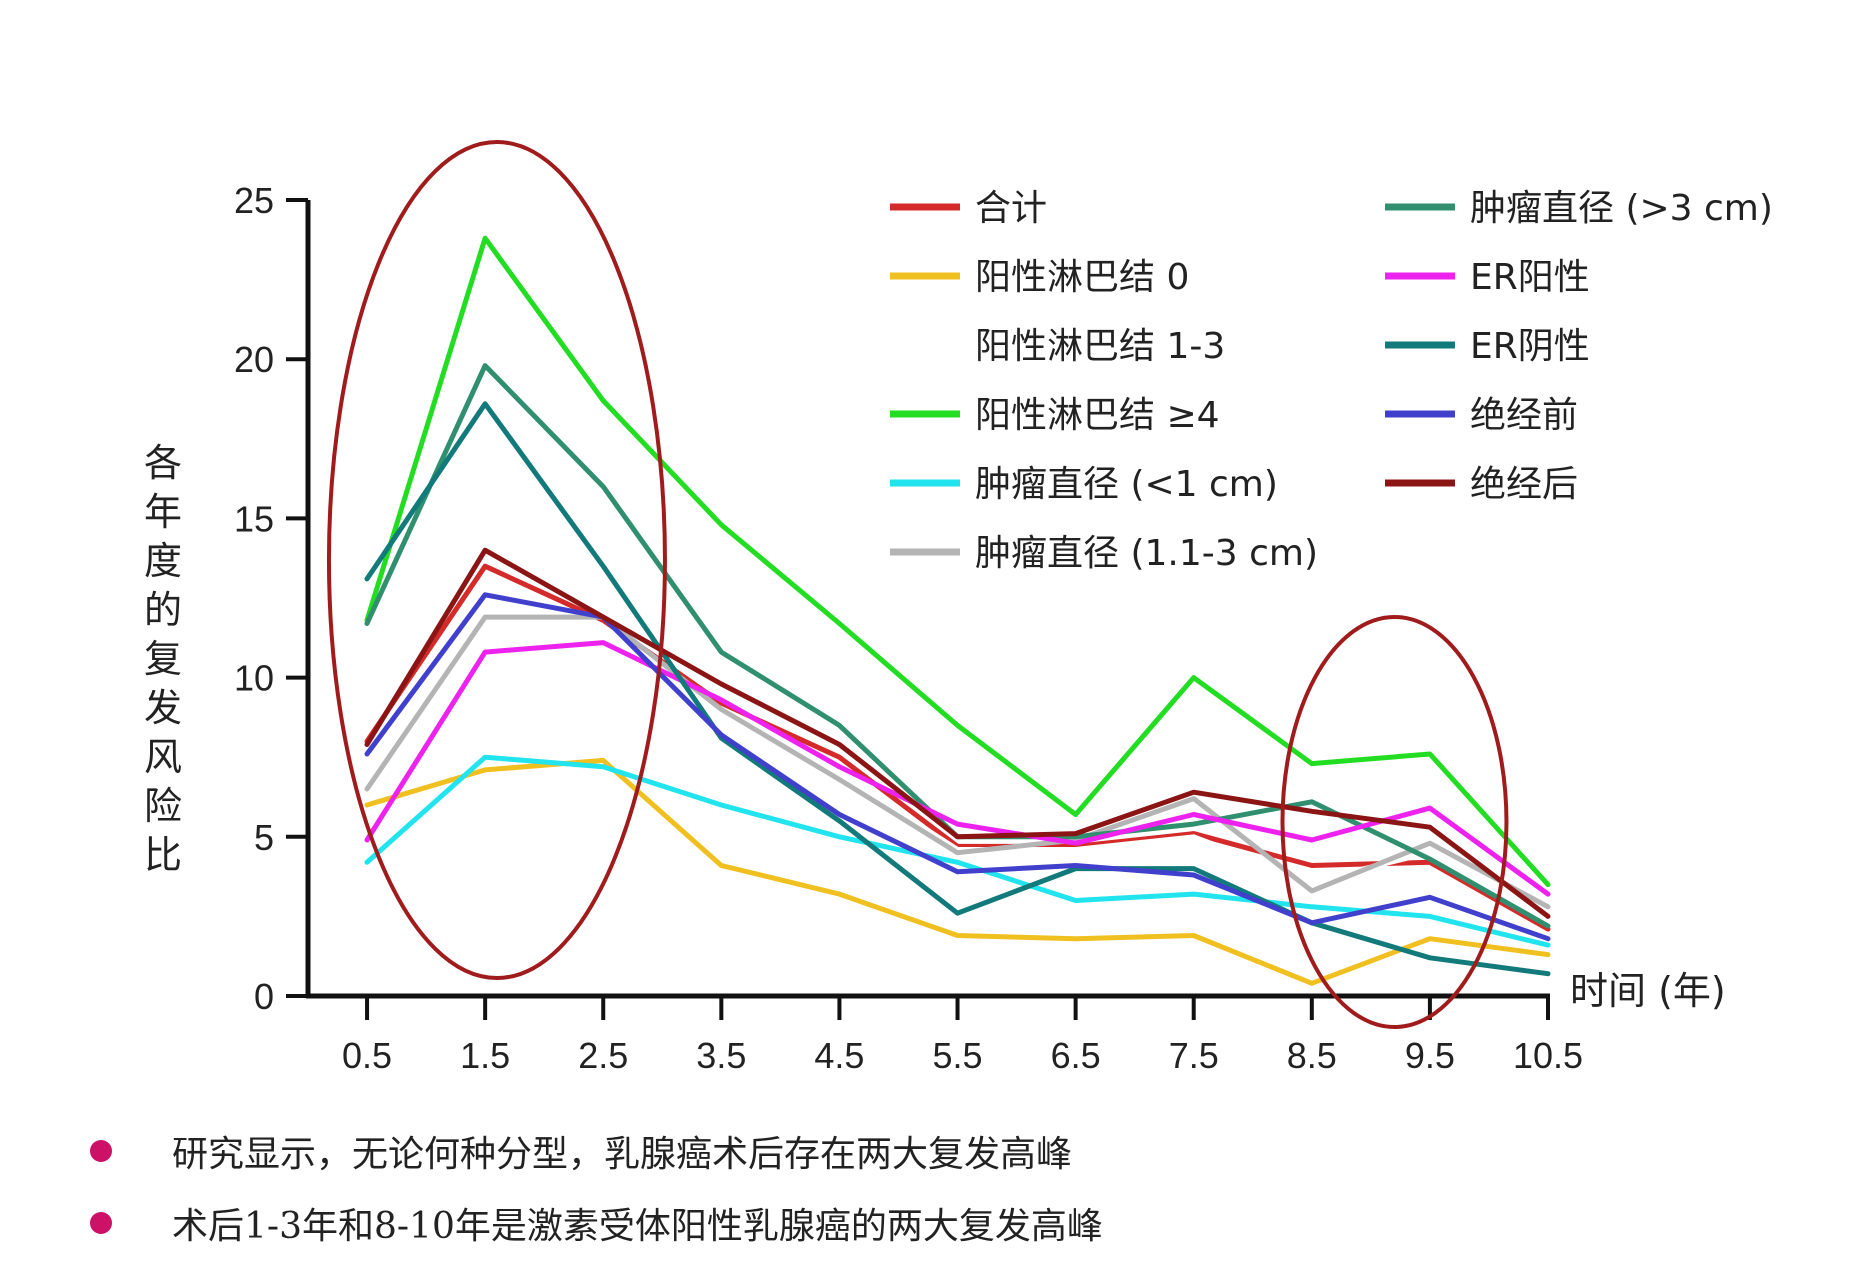 The width and height of the screenshot is (1858, 1280). Describe the element at coordinates (1621, 208) in the screenshot. I see `legend-label: 肿瘤直径 (>3 cm)` at that location.